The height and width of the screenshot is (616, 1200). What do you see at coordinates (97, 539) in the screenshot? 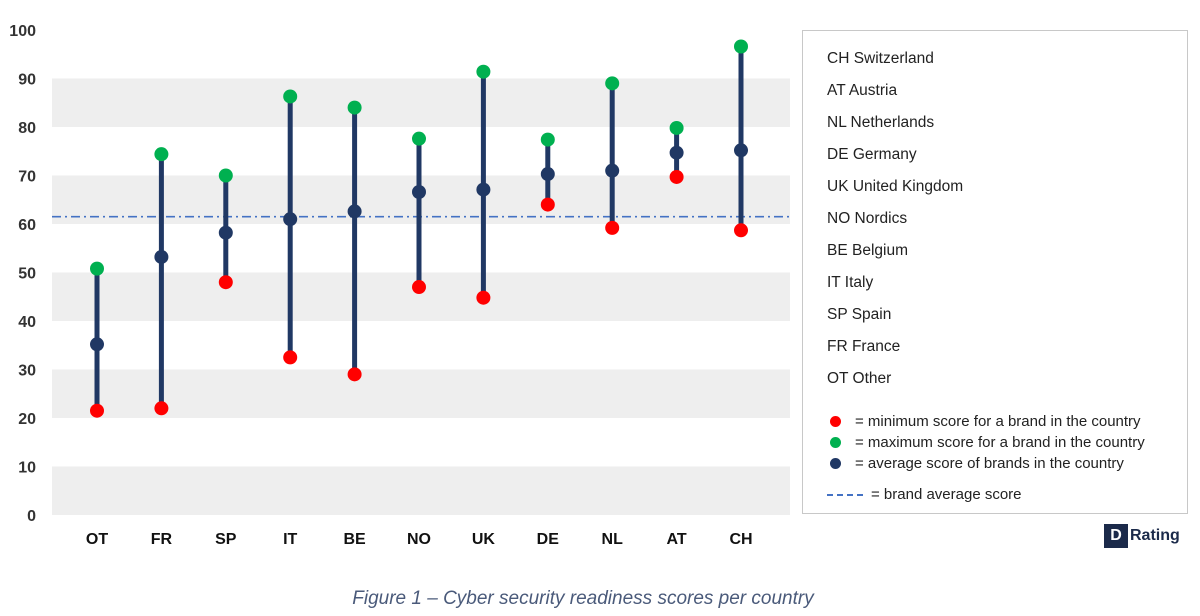
I see `x-tick-label: OT` at bounding box center [97, 539].